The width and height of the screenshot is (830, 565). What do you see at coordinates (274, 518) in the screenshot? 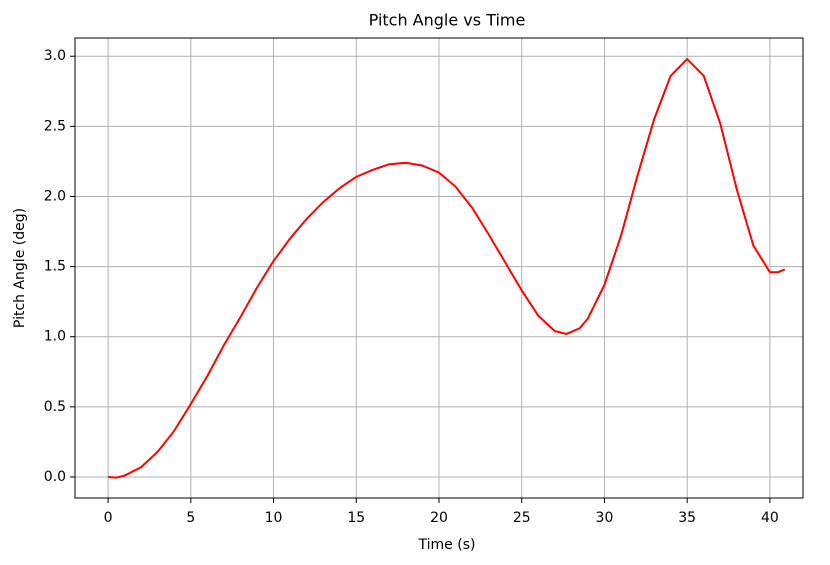
I see `x-tick-label: 10` at bounding box center [274, 518].